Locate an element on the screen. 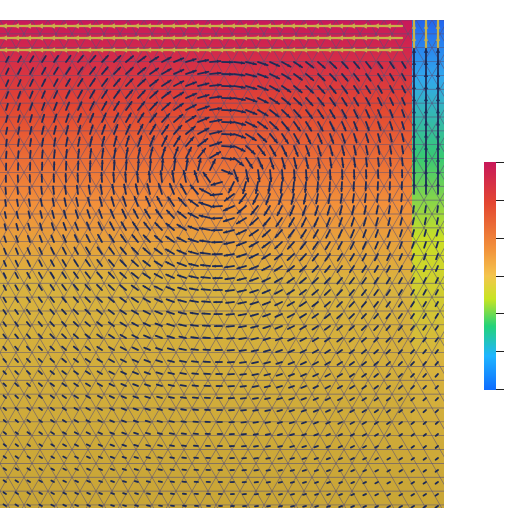 This screenshot has height=510, width=510. colorbar-ticks is located at coordinates (501, 276).